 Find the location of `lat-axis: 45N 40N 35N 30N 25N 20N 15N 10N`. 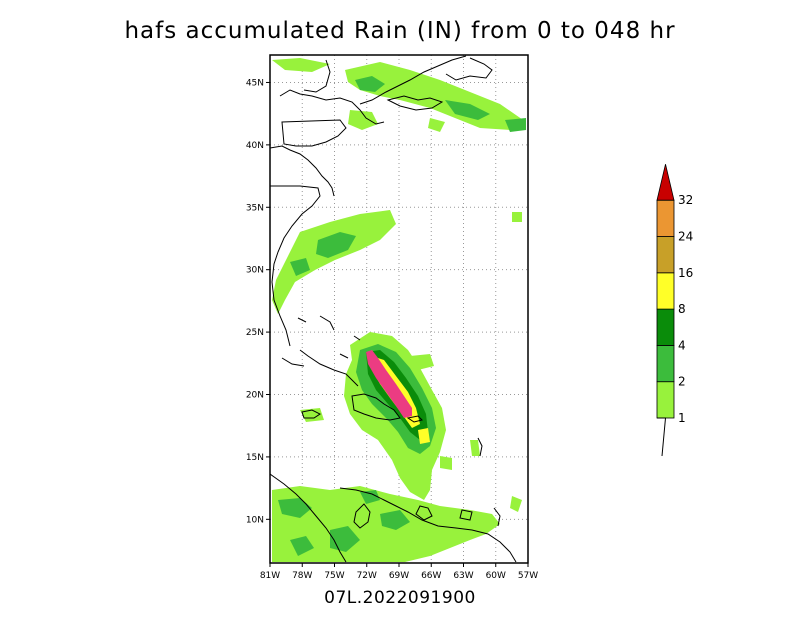

lat-axis: 45N 40N 35N 30N 25N 20N 15N 10N is located at coordinates (258, 301).